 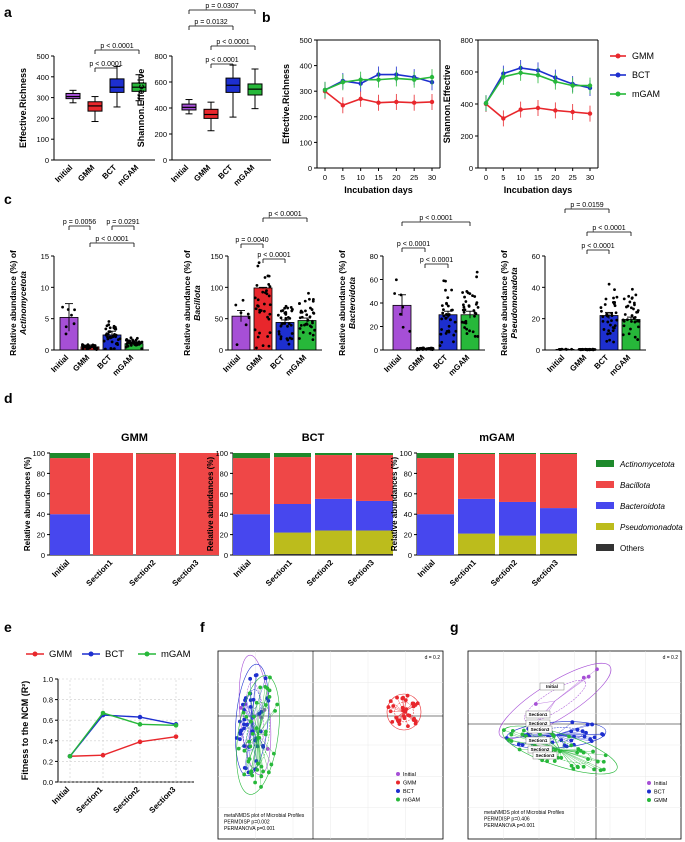 I want to click on f-legend-label-initial: Initial, so click(x=409, y=775).